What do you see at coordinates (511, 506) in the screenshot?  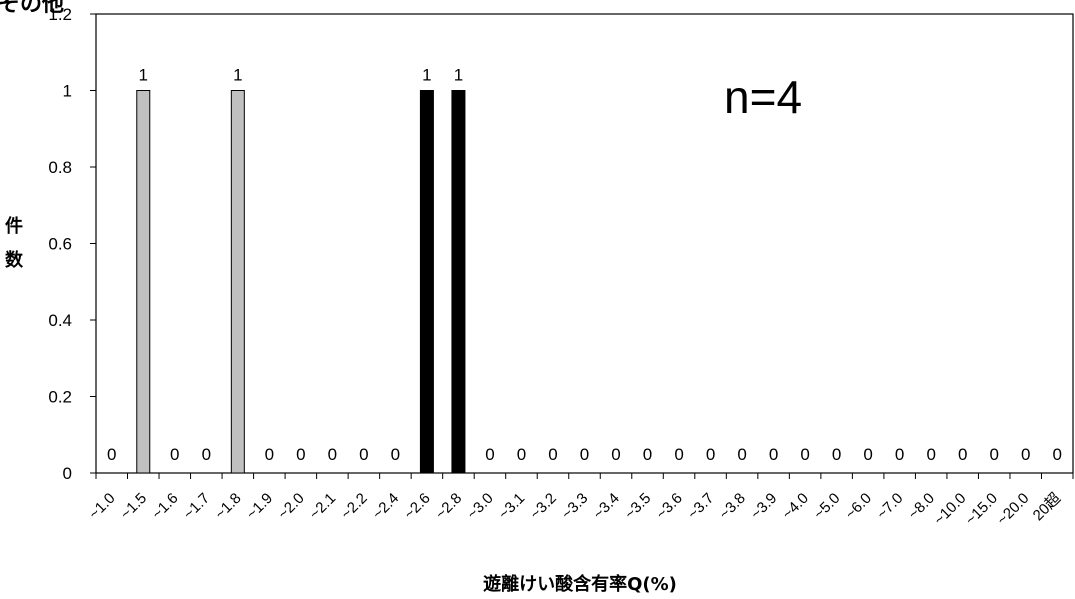 I see `x-tick-label: ~3.1` at bounding box center [511, 506].